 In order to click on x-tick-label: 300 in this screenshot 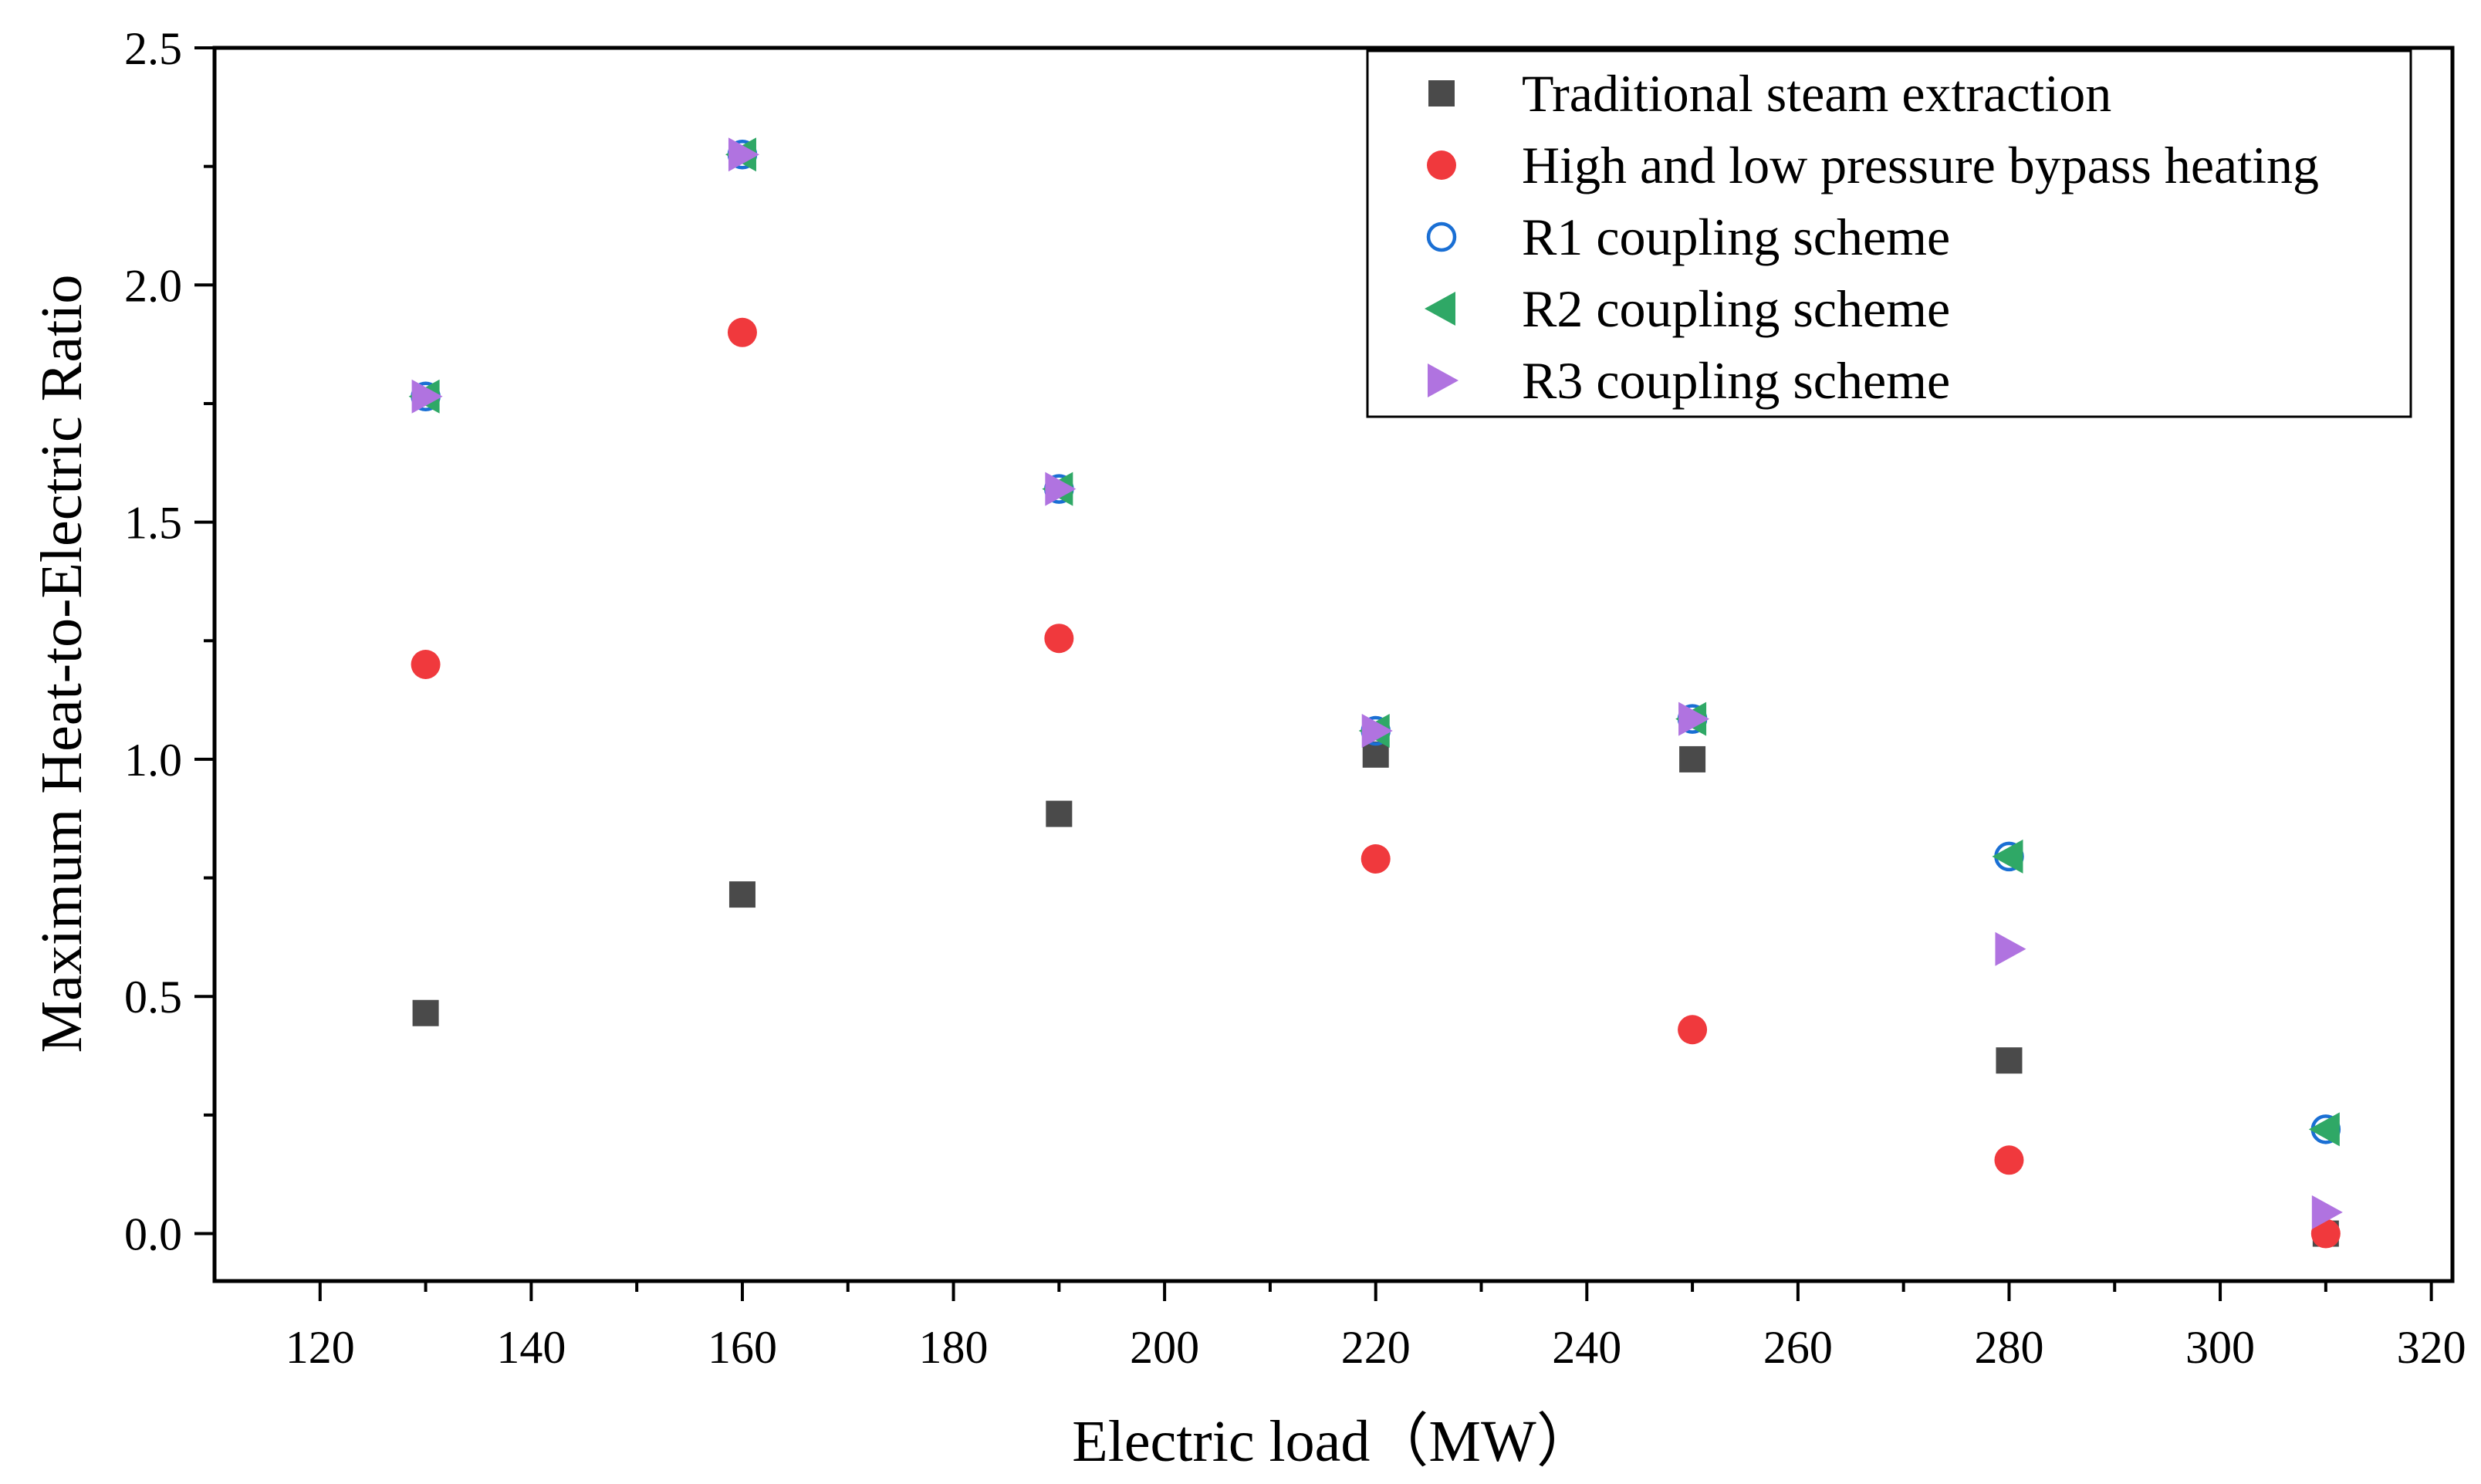, I will do `click(2220, 1347)`.